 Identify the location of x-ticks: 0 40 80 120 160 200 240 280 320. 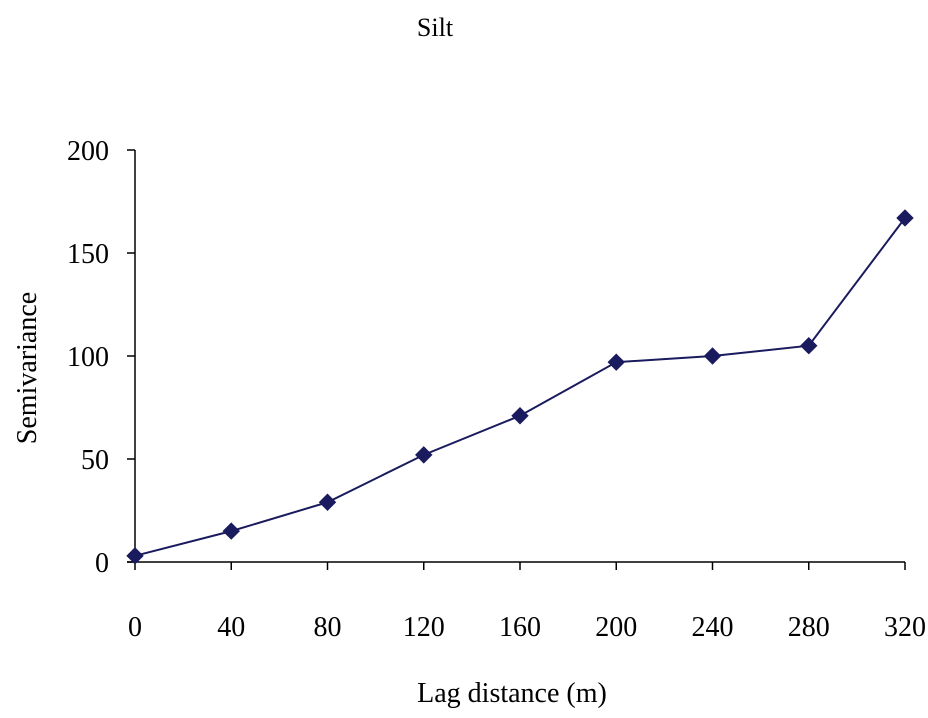
(527, 602).